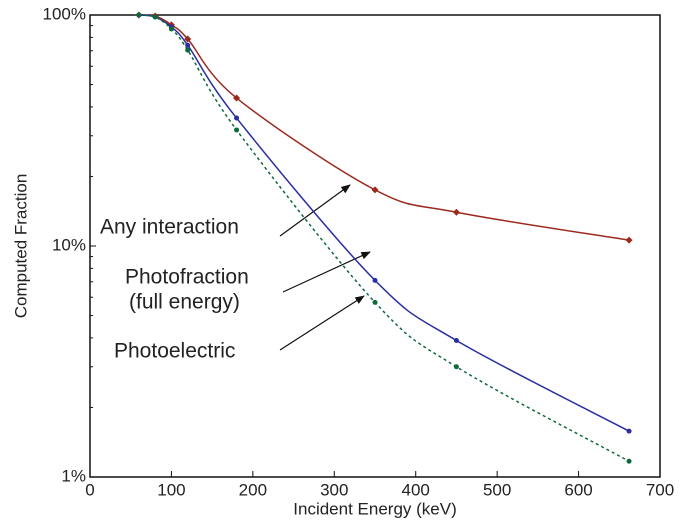 The width and height of the screenshot is (694, 524). I want to click on x-tick-label: 100, so click(171, 489).